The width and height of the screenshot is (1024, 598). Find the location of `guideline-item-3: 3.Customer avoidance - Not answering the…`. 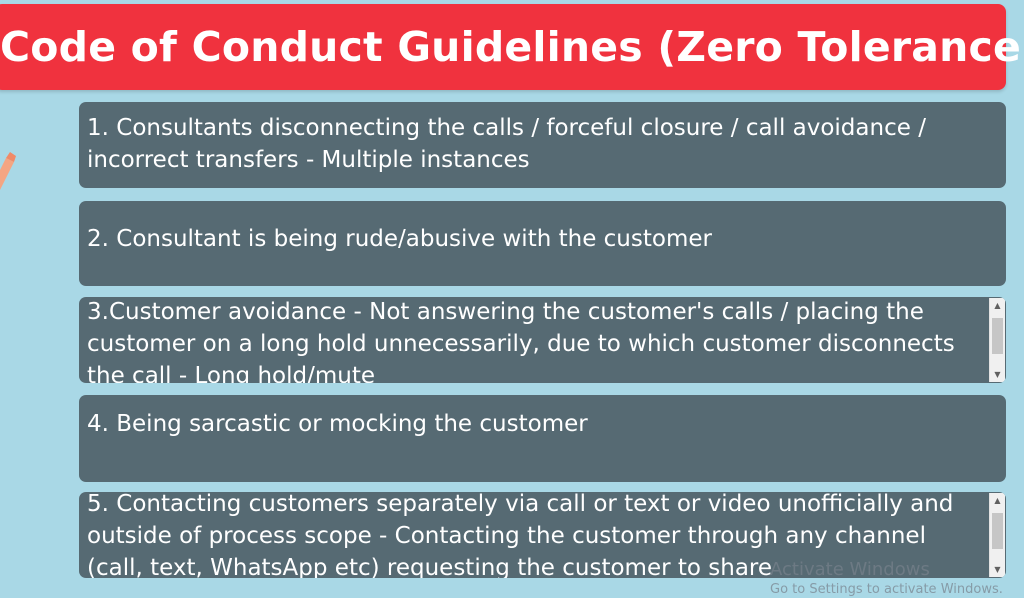

guideline-item-3: 3.Customer avoidance - Not answering the… is located at coordinates (542, 340).